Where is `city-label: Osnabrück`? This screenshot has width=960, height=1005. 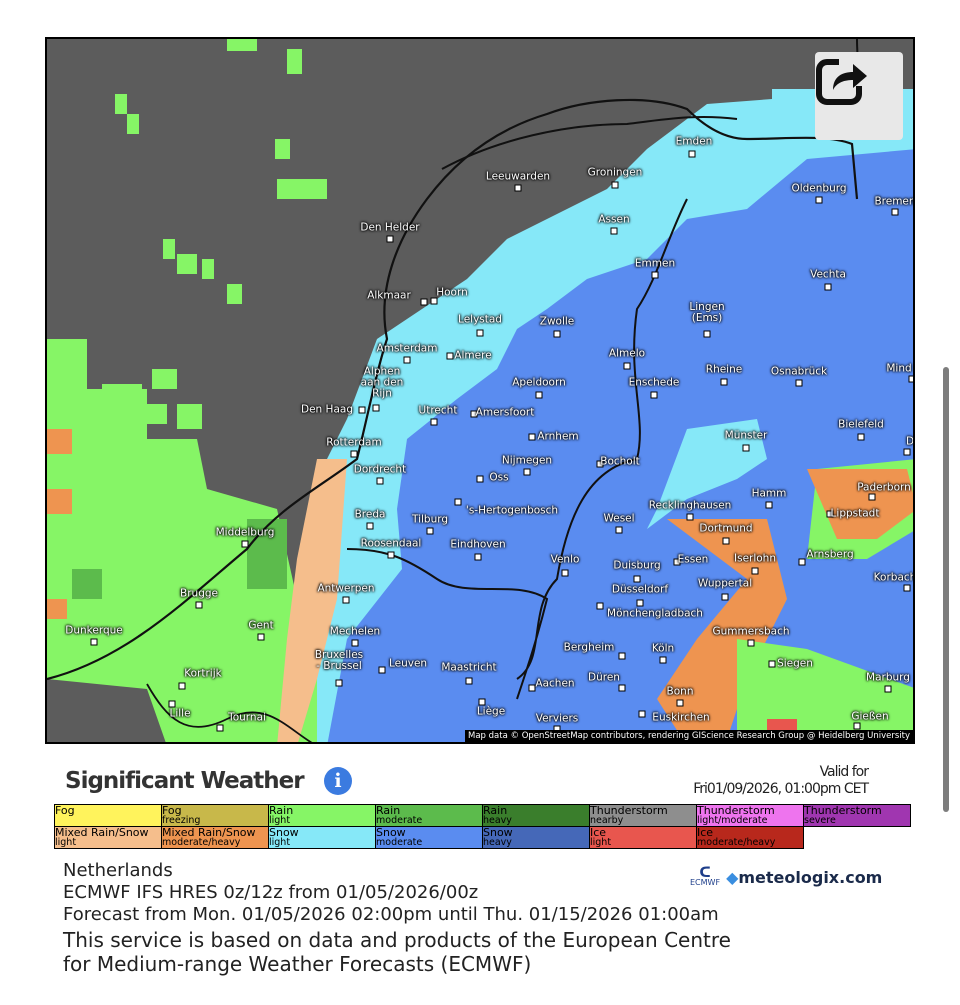 city-label: Osnabrück is located at coordinates (799, 371).